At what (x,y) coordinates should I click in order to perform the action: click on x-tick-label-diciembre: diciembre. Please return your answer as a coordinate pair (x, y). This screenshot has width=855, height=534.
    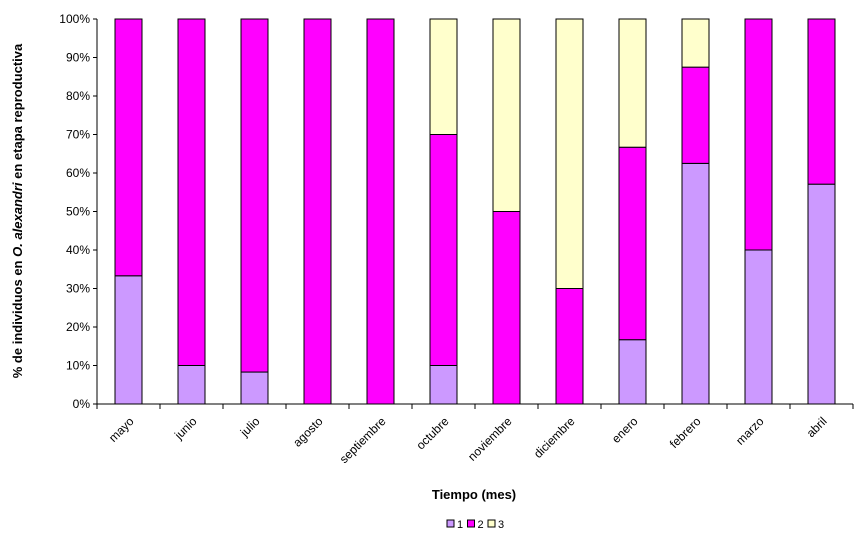
    Looking at the image, I should click on (554, 437).